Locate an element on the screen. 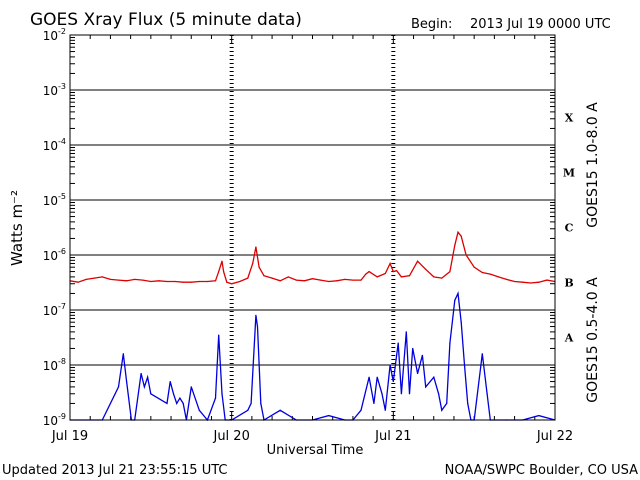 The image size is (640, 480). begin-value: 2013 Jul 19 0000 UTC is located at coordinates (540, 24).